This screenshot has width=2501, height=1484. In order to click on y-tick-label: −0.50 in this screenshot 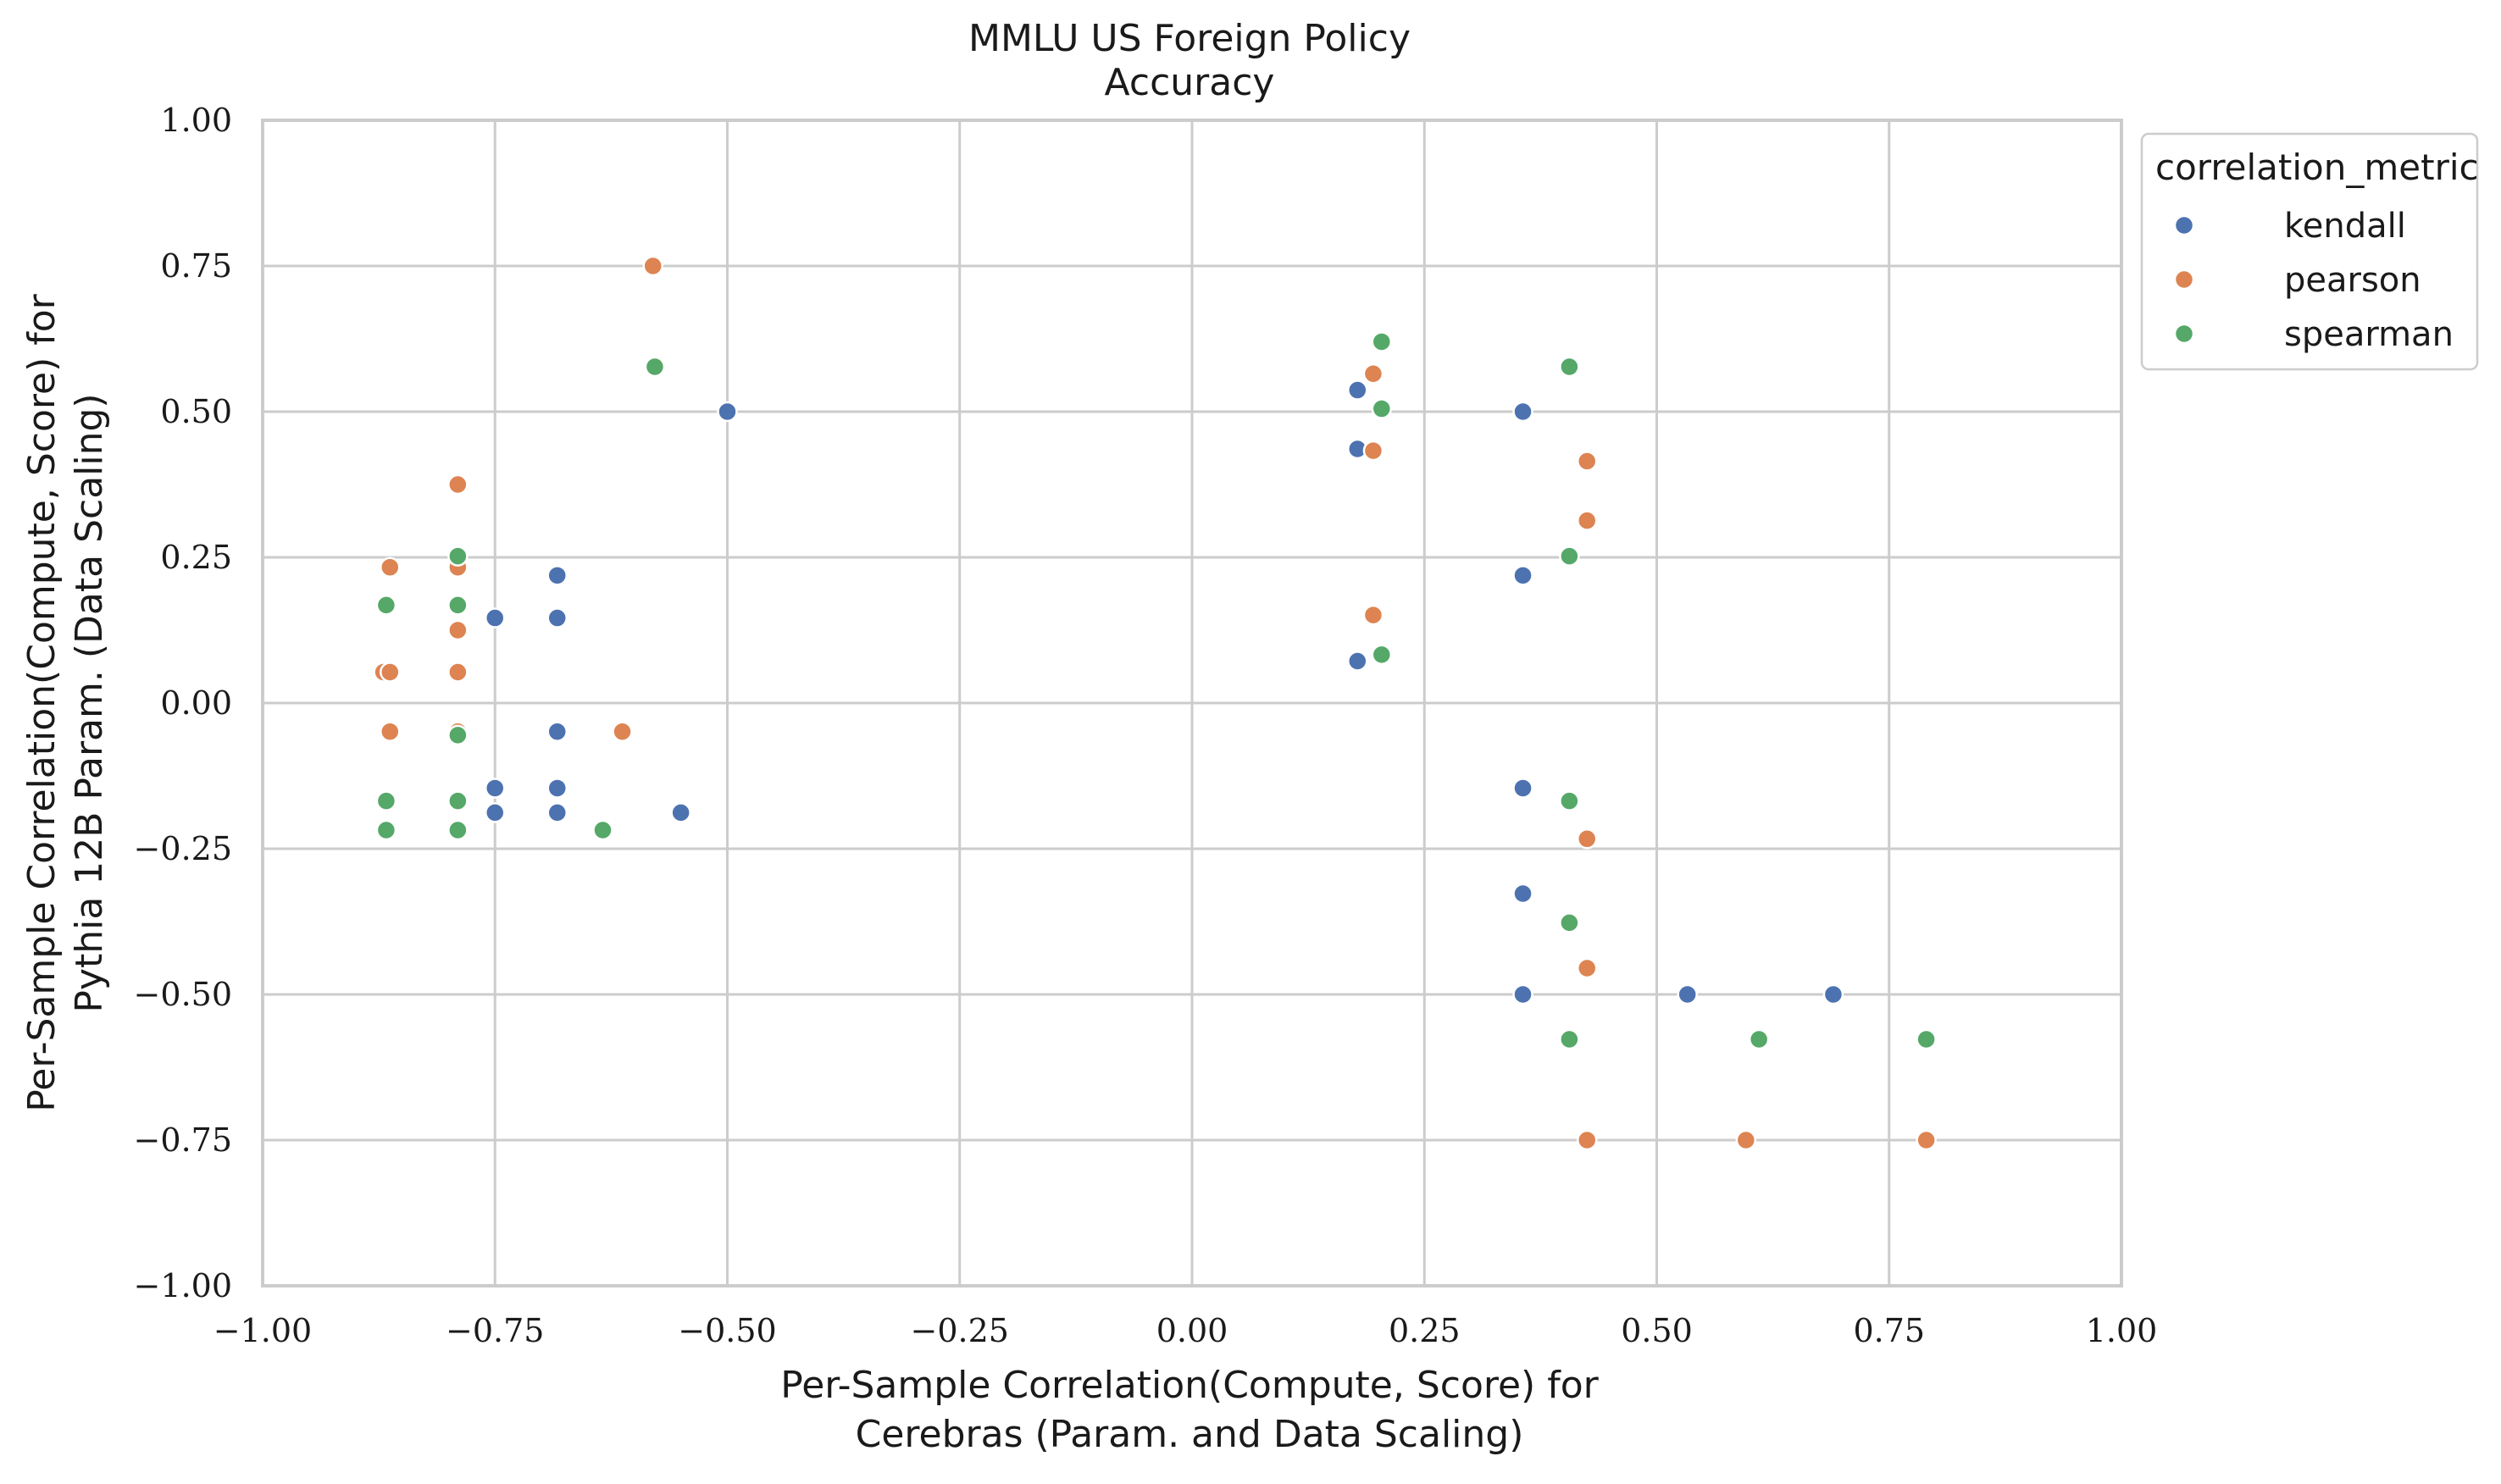, I will do `click(183, 994)`.